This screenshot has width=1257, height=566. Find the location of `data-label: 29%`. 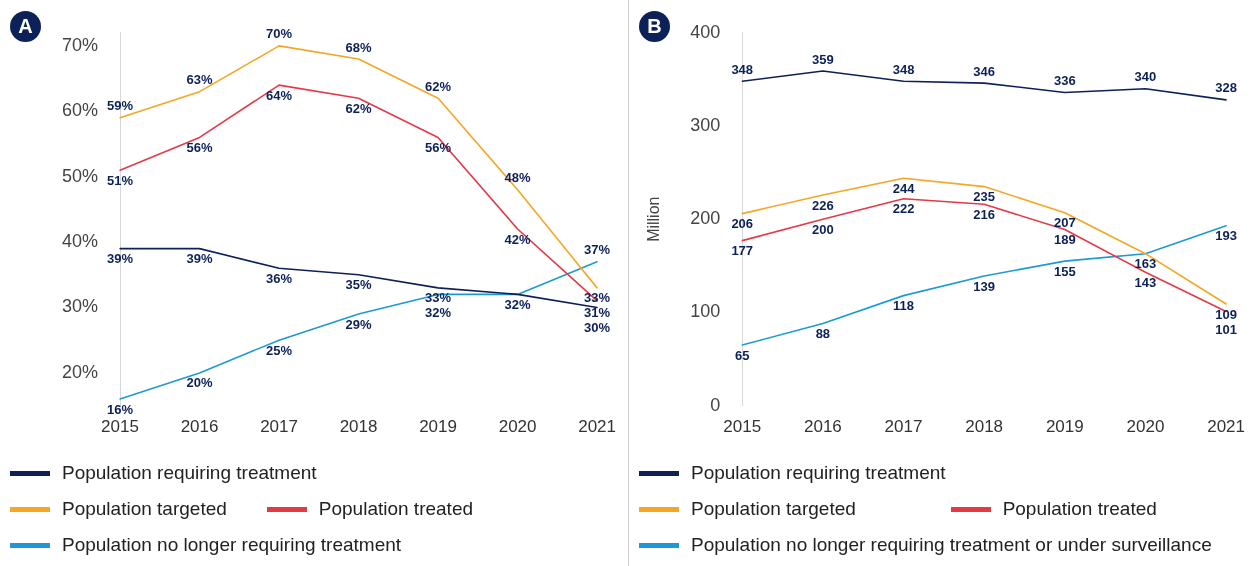

data-label: 29% is located at coordinates (358, 324).